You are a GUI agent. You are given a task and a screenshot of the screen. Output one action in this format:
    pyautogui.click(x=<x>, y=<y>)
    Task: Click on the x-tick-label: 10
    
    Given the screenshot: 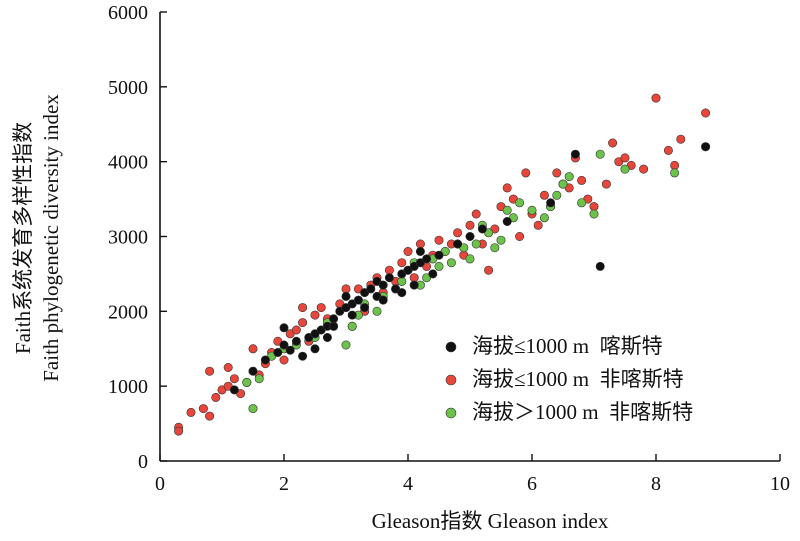 What is the action you would take?
    pyautogui.click(x=780, y=484)
    